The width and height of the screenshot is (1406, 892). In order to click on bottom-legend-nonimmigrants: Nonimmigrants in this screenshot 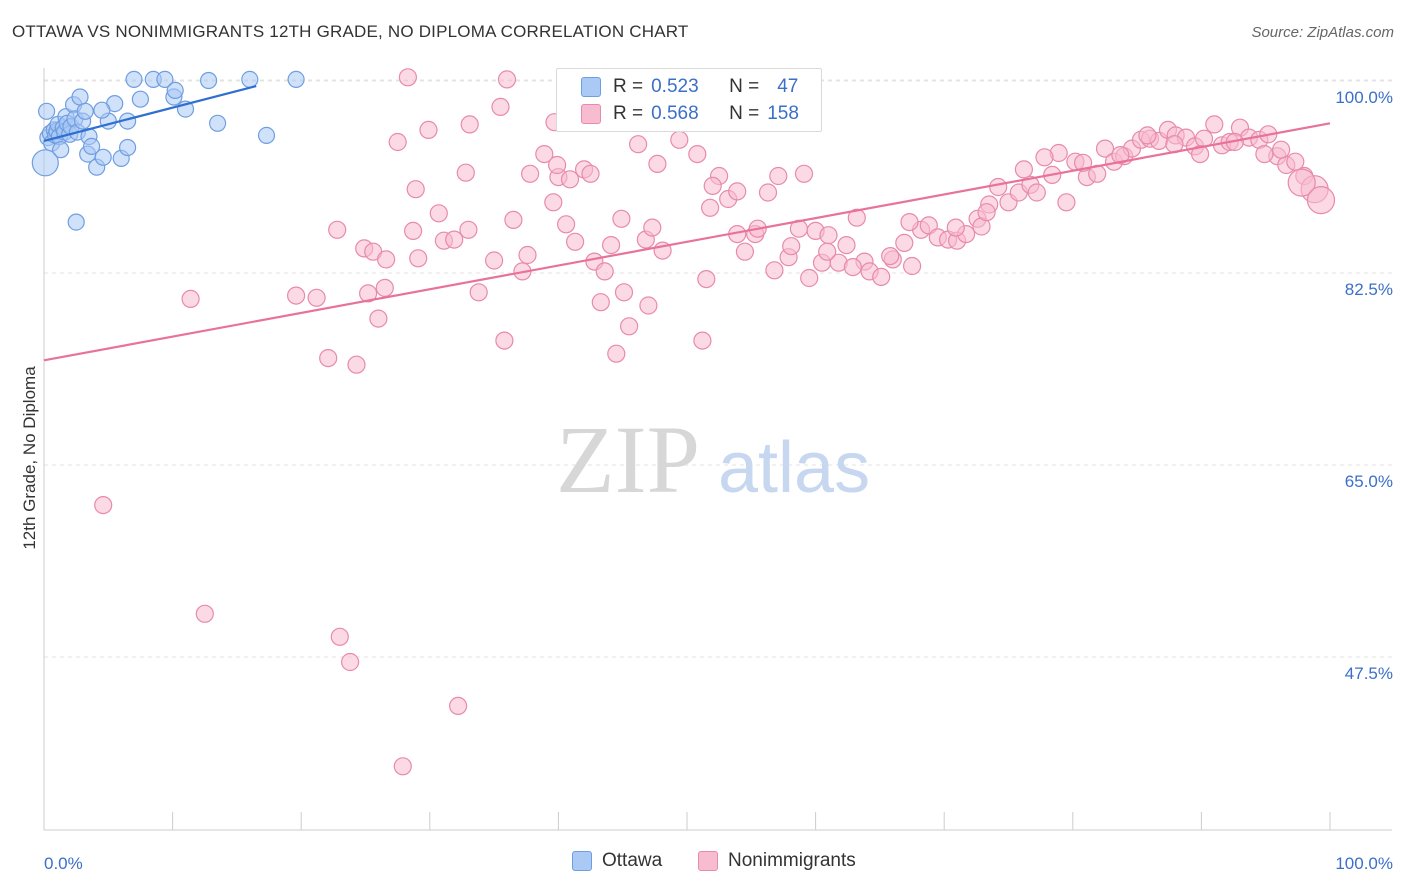, I will do `click(777, 861)`.